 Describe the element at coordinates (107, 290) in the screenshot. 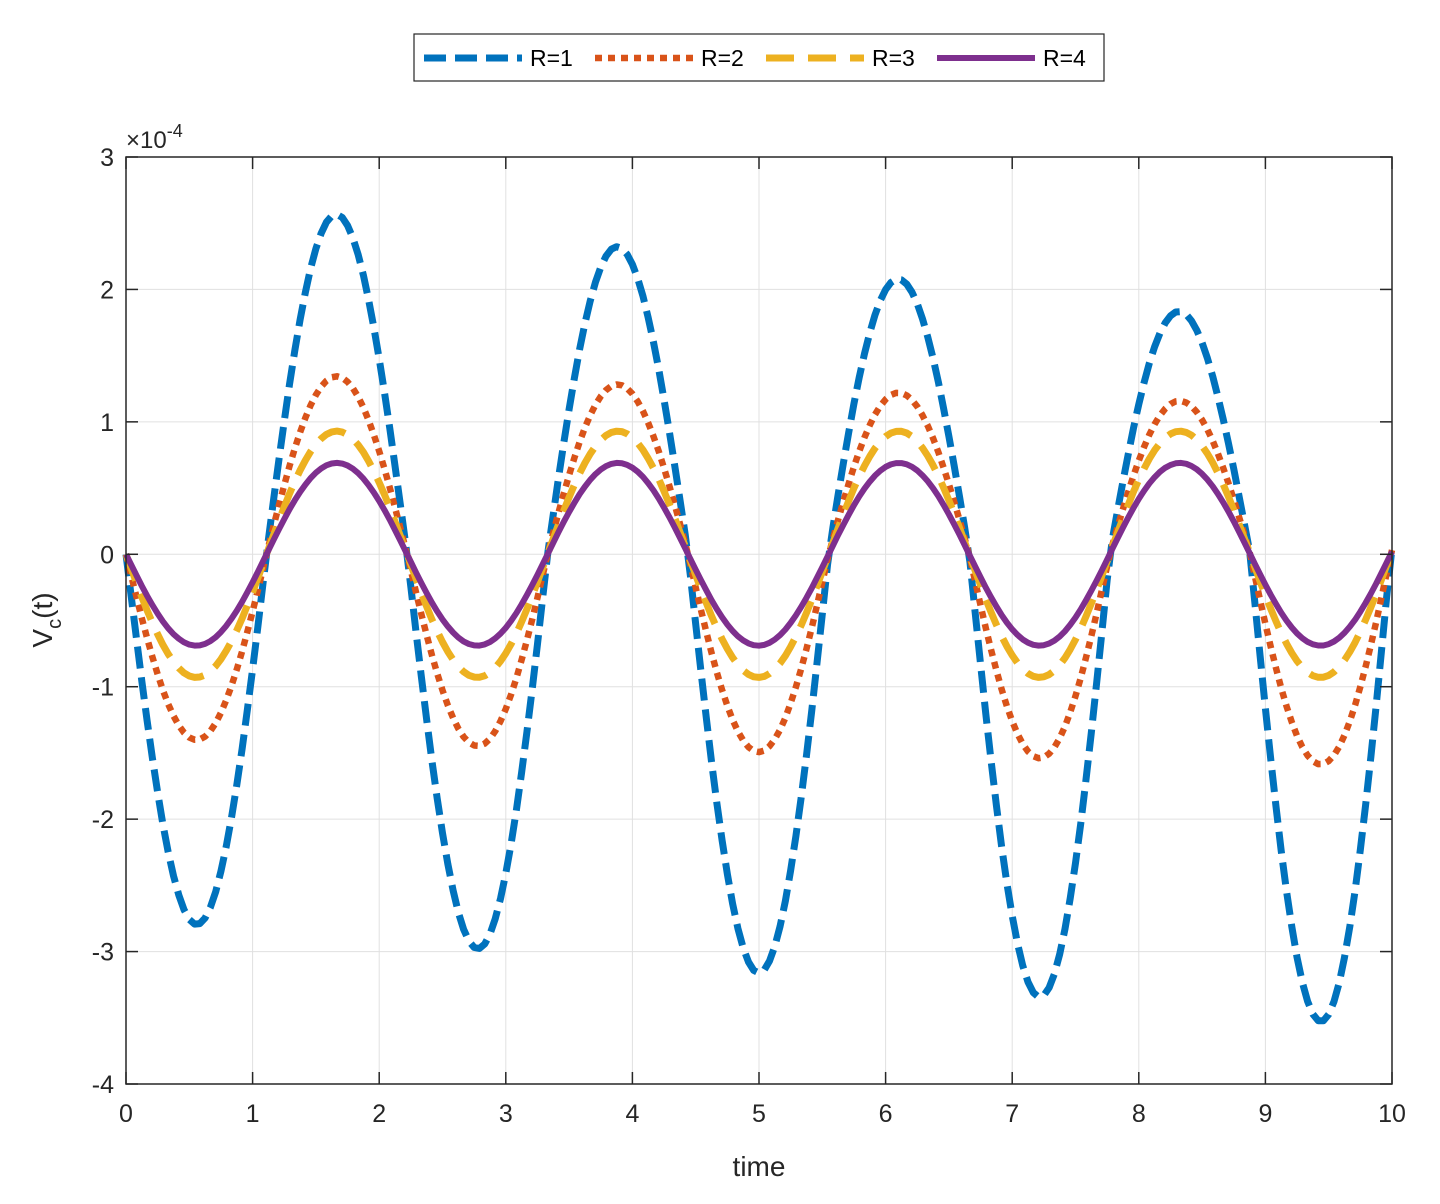

I see `y-tick-label: 2` at that location.